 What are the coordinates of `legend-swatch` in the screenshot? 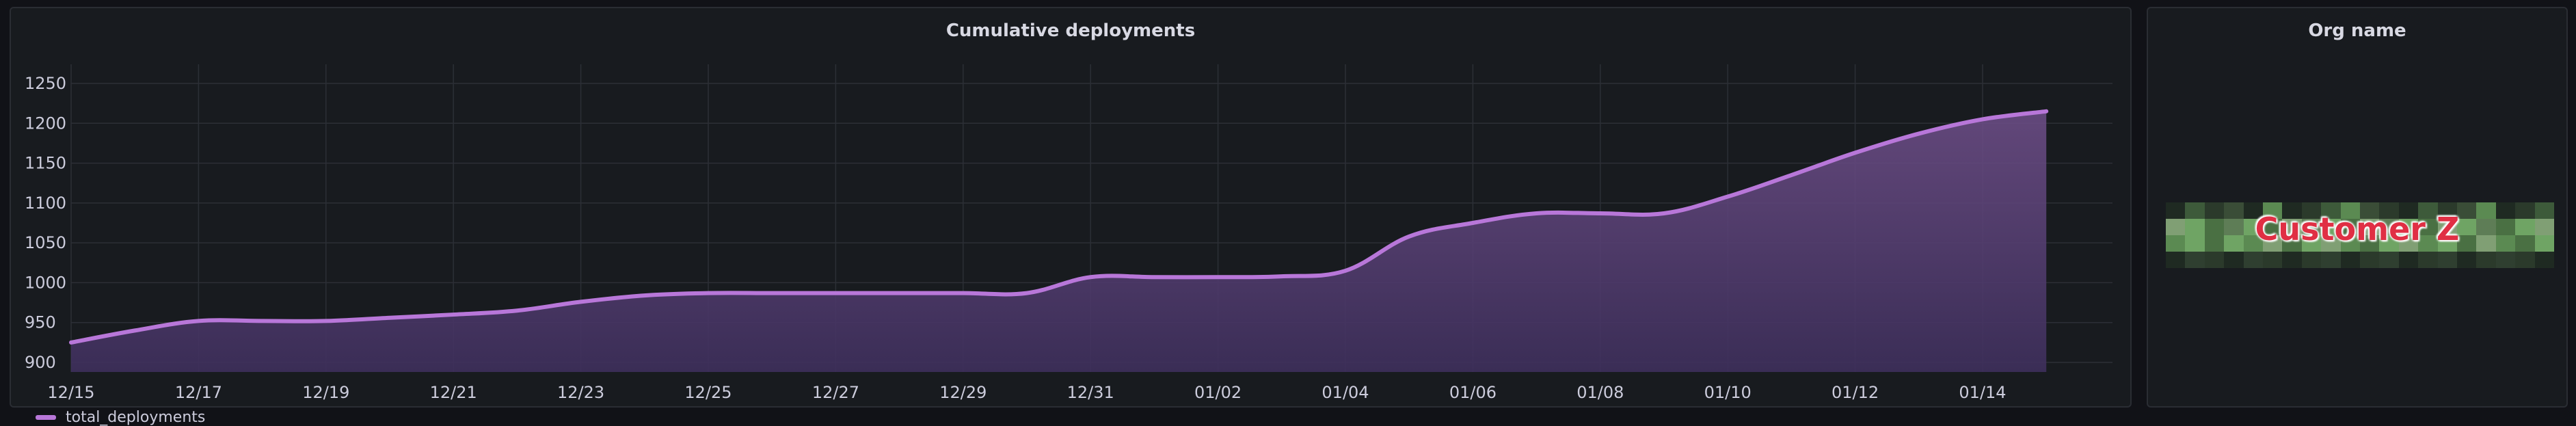 It's located at (46, 417).